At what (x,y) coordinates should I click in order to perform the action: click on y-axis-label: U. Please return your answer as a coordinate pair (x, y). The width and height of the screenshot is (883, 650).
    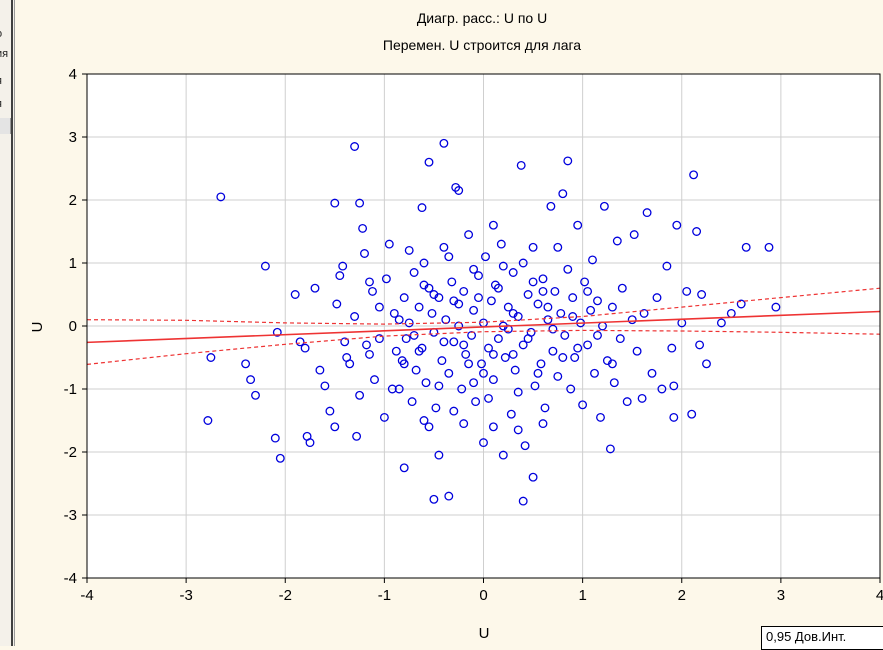
    Looking at the image, I should click on (37, 327).